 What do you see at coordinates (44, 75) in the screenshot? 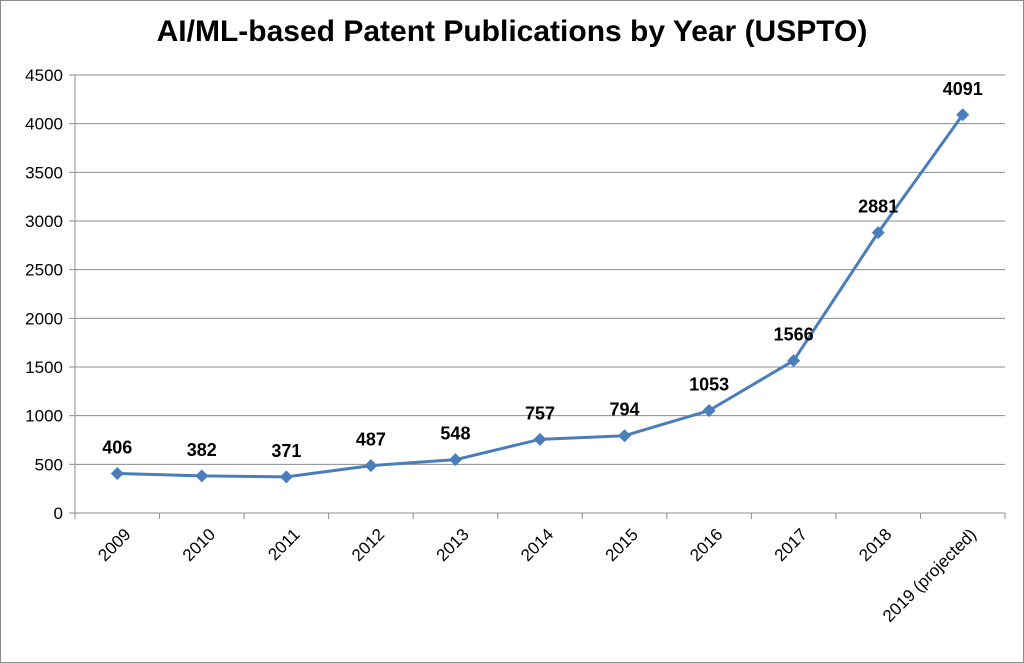
I see `y-tick-label: 4500` at bounding box center [44, 75].